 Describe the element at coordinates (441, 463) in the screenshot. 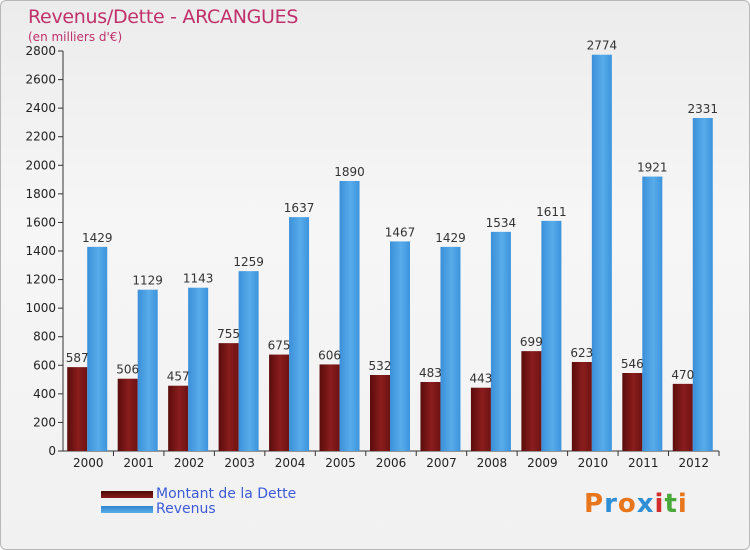

I see `x-tick-label: 2007` at that location.